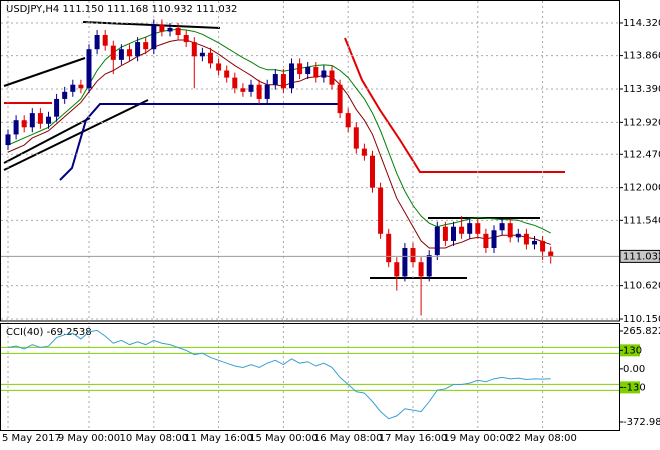  I want to click on indicator-title: CCI(40) -69.2538, so click(49, 332).